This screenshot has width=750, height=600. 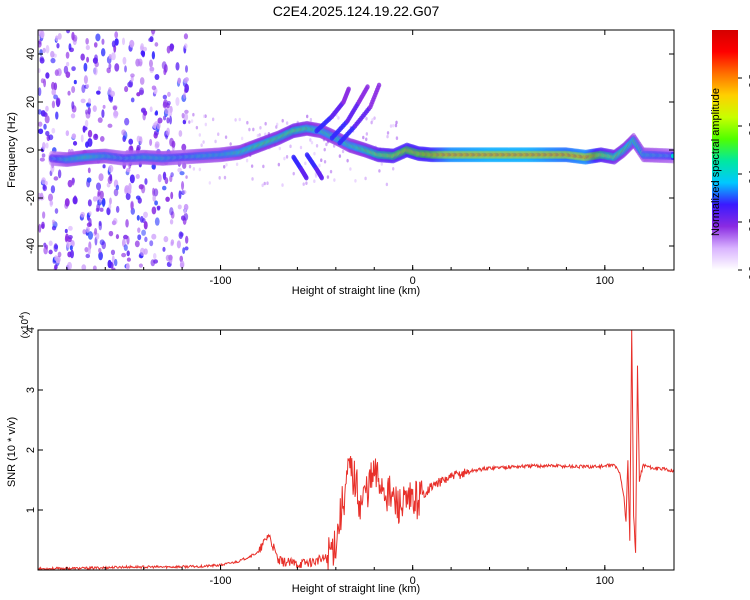 What do you see at coordinates (413, 581) in the screenshot?
I see `snr-x-tick-label: 0` at bounding box center [413, 581].